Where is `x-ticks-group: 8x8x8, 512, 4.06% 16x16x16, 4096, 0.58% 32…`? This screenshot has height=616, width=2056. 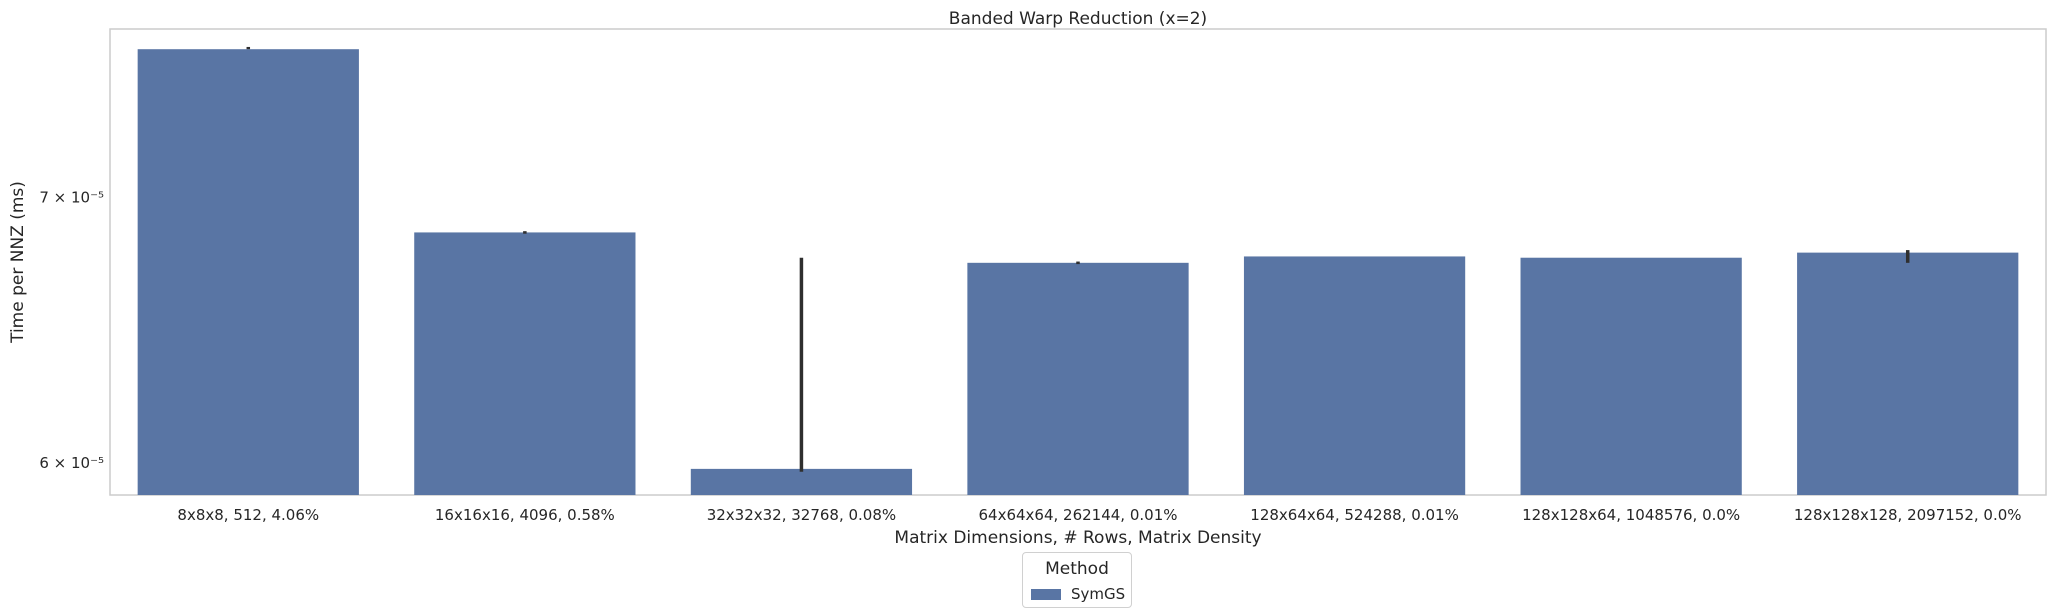
x-ticks-group: 8x8x8, 512, 4.06% 16x16x16, 4096, 0.58% 32… is located at coordinates (1099, 515).